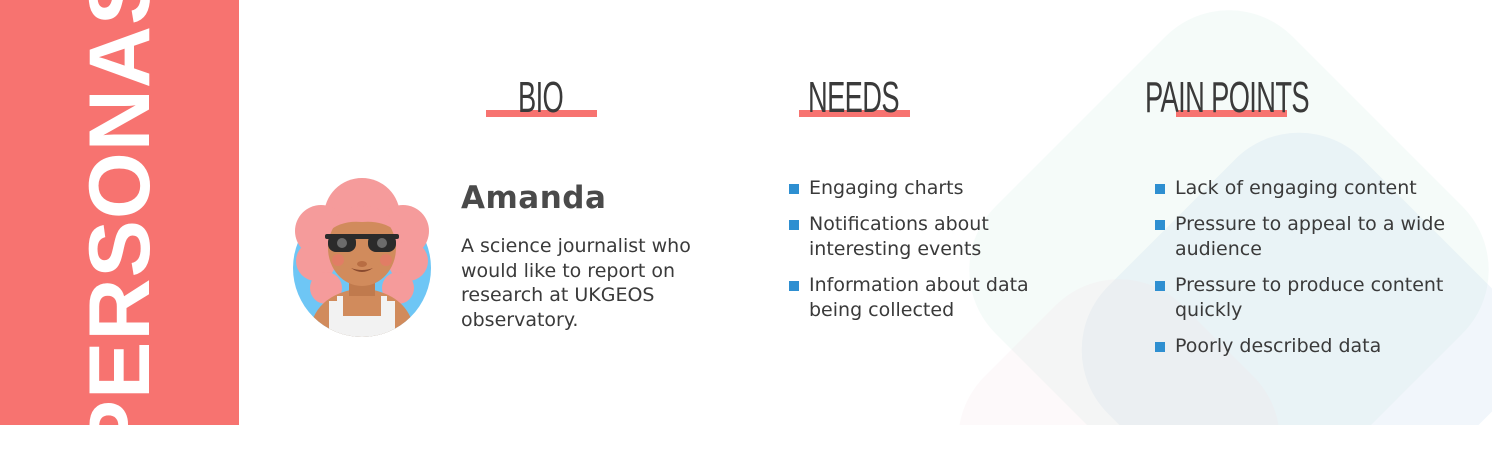 The width and height of the screenshot is (1492, 457). Describe the element at coordinates (899, 236) in the screenshot. I see `need-text: Notifications about interesting events` at that location.